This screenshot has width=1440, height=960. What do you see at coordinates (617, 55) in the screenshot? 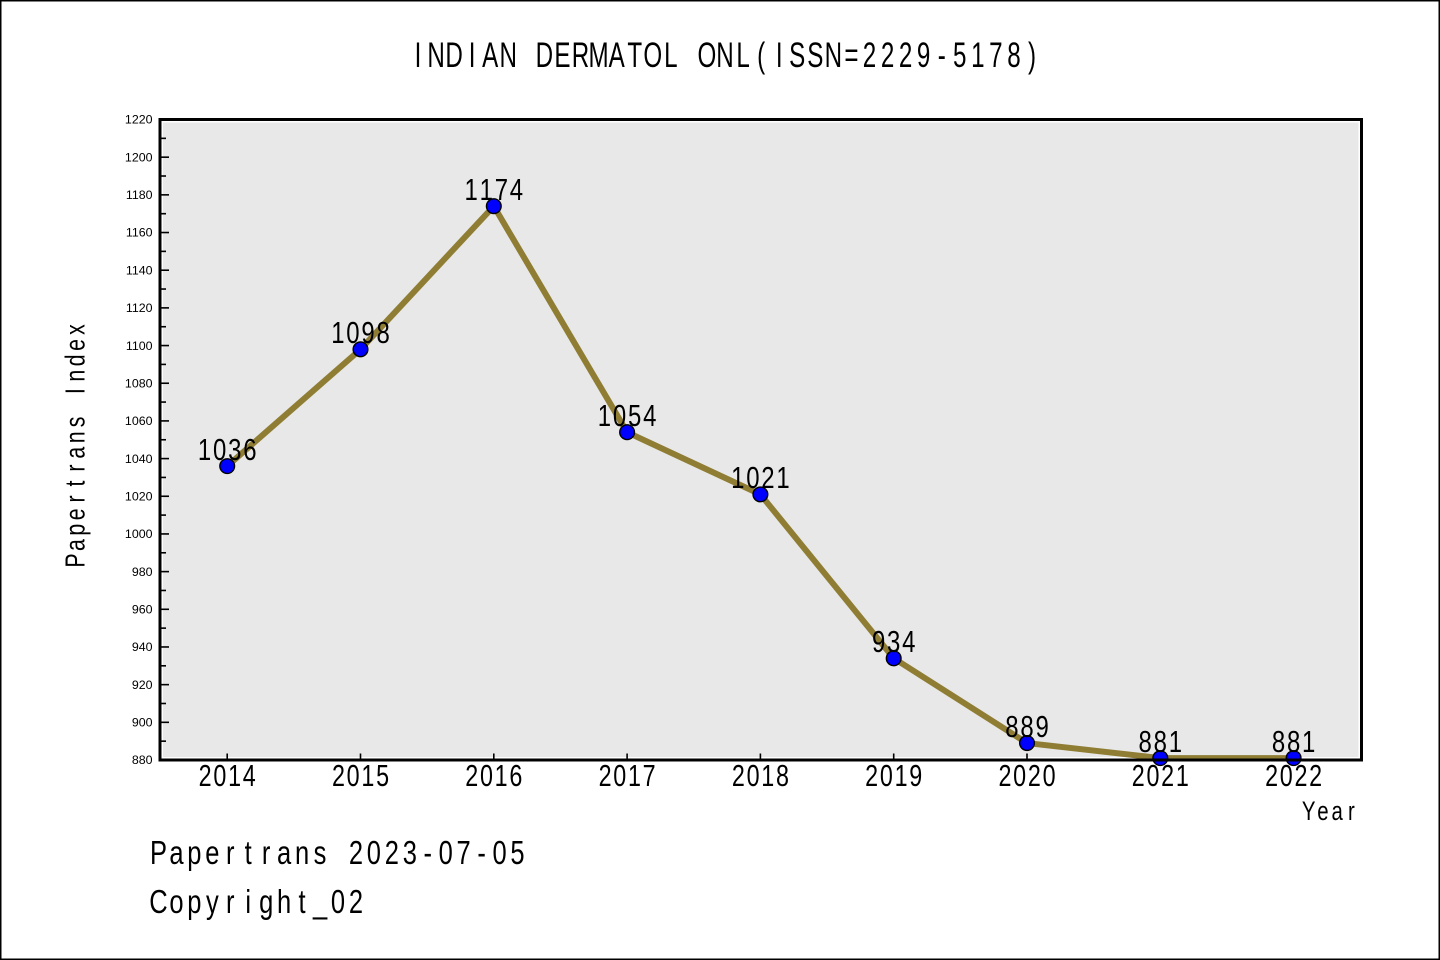
I see `svg-text: A` at bounding box center [617, 55].